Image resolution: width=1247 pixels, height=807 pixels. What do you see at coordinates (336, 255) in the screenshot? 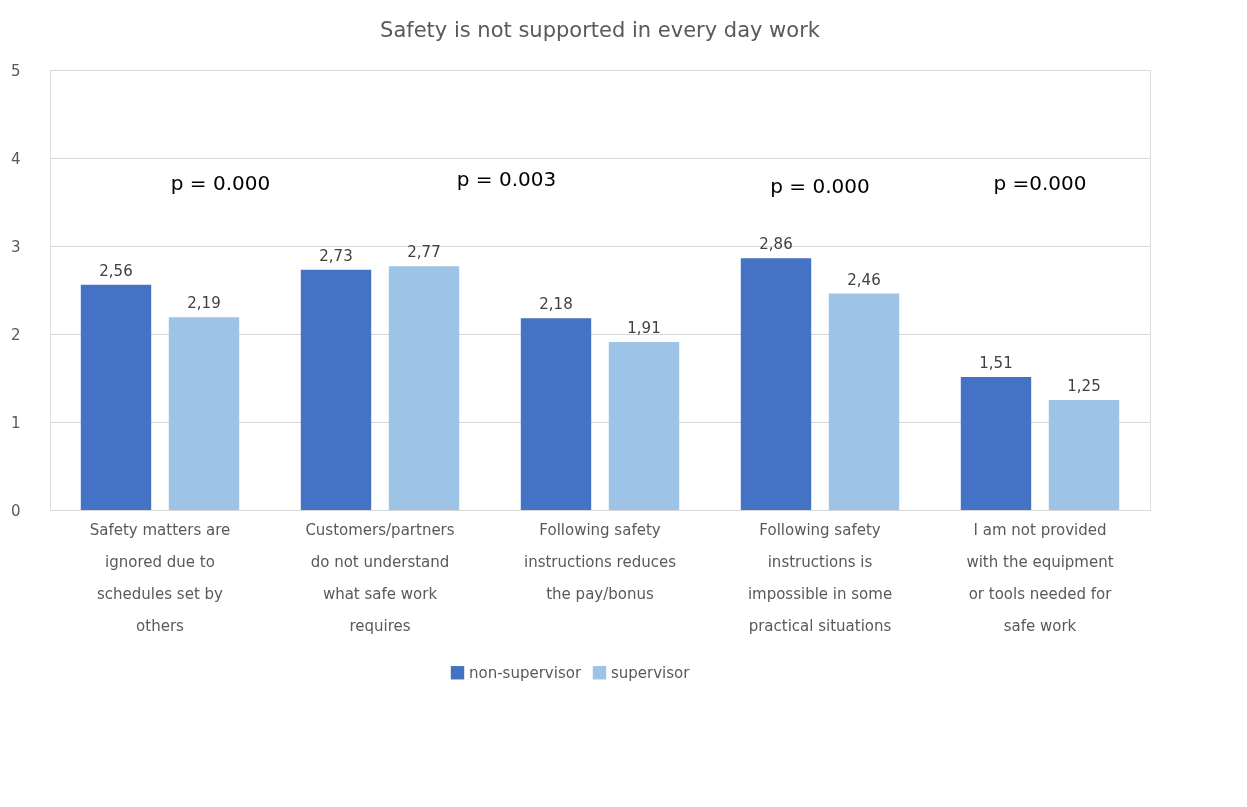
I see `data-label: 2,73` at bounding box center [336, 255].